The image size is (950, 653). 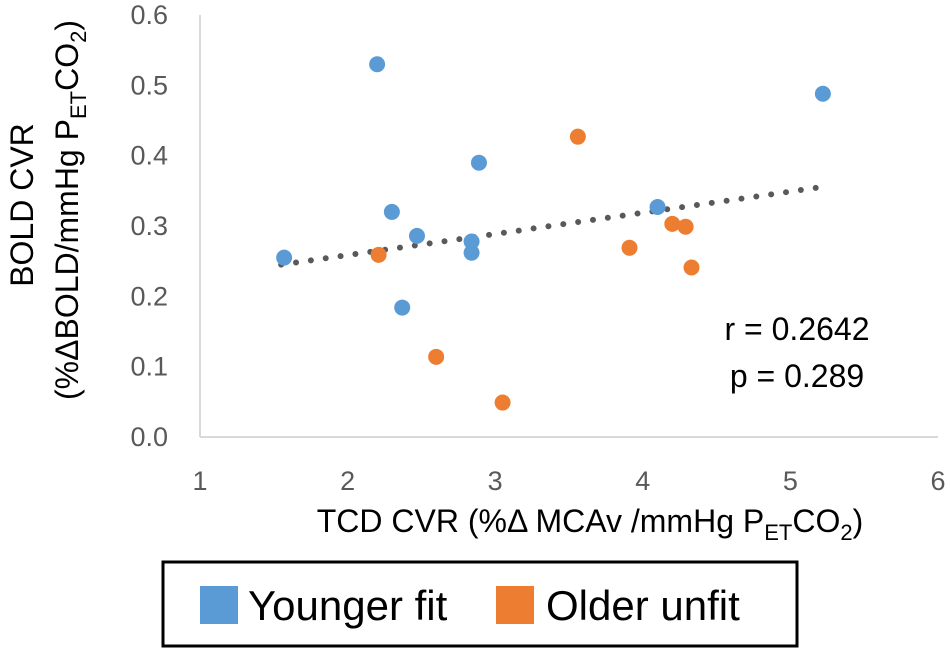 I want to click on legend-border, so click(x=480, y=604).